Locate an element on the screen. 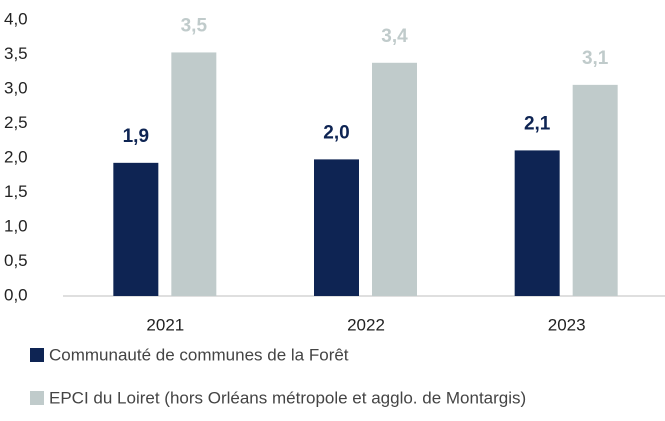  y-tick-label: 1,0 is located at coordinates (16, 225).